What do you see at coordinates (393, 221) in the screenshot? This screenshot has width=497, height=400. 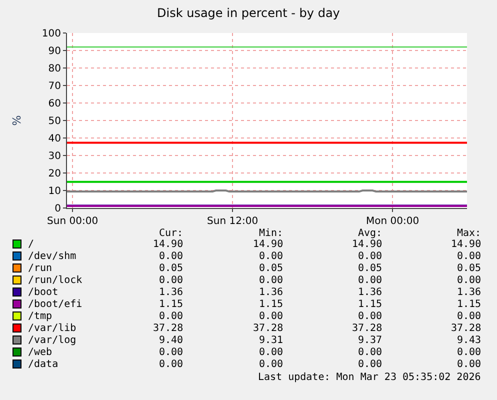 I see `x-tick-label: Mon 00:00` at bounding box center [393, 221].